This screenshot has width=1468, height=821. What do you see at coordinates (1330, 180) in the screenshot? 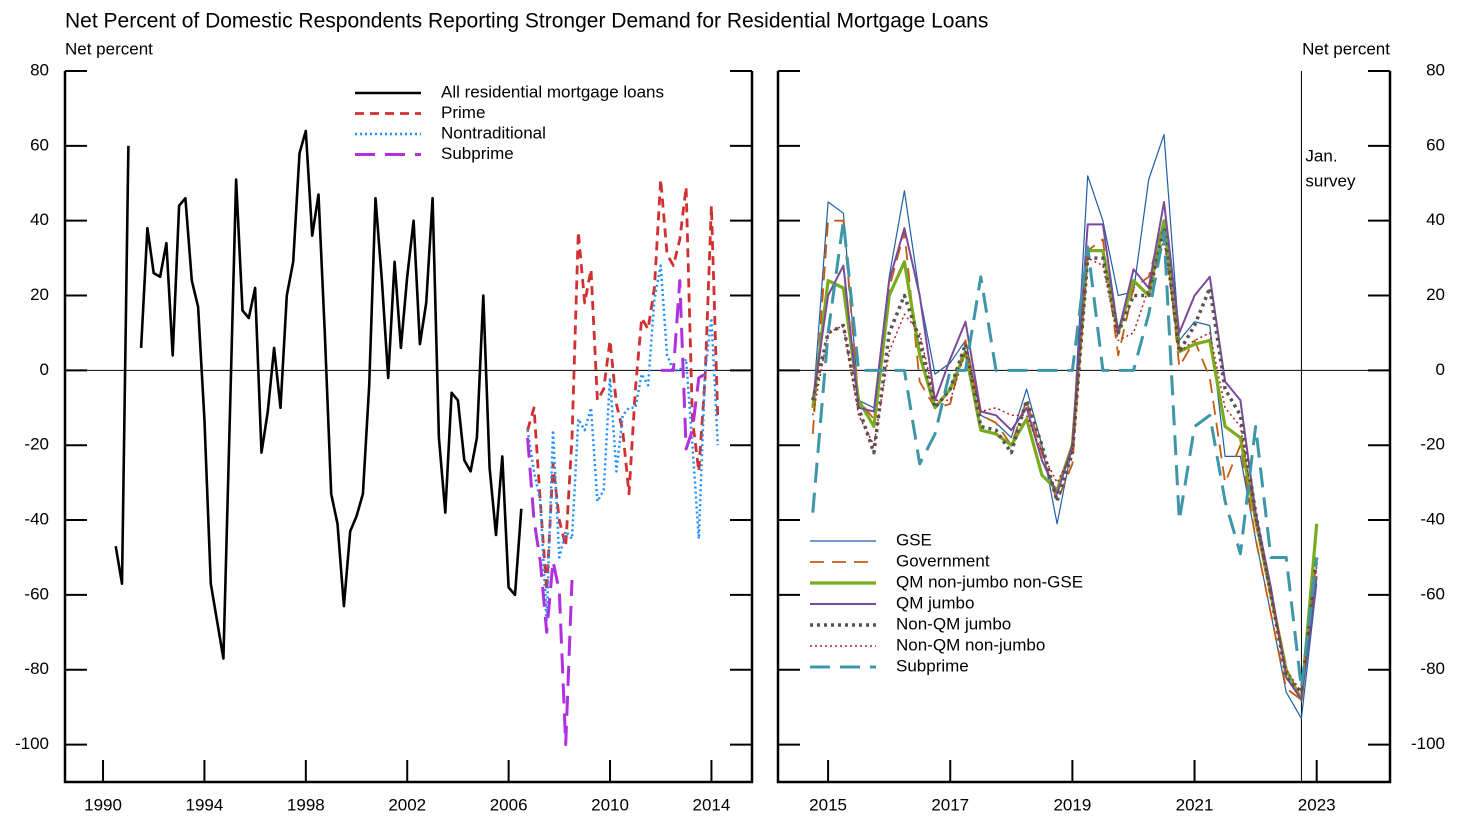
I see `annotation-text: survey` at bounding box center [1330, 180].